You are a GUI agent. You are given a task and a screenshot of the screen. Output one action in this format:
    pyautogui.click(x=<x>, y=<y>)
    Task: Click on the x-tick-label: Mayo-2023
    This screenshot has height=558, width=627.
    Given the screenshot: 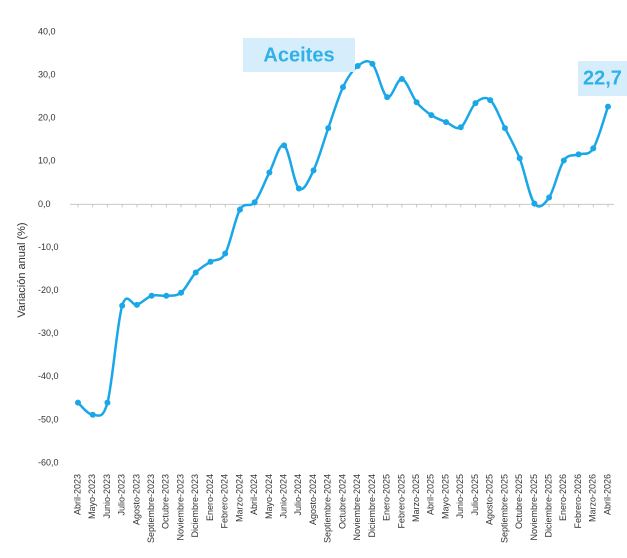 What is the action you would take?
    pyautogui.click(x=92, y=496)
    